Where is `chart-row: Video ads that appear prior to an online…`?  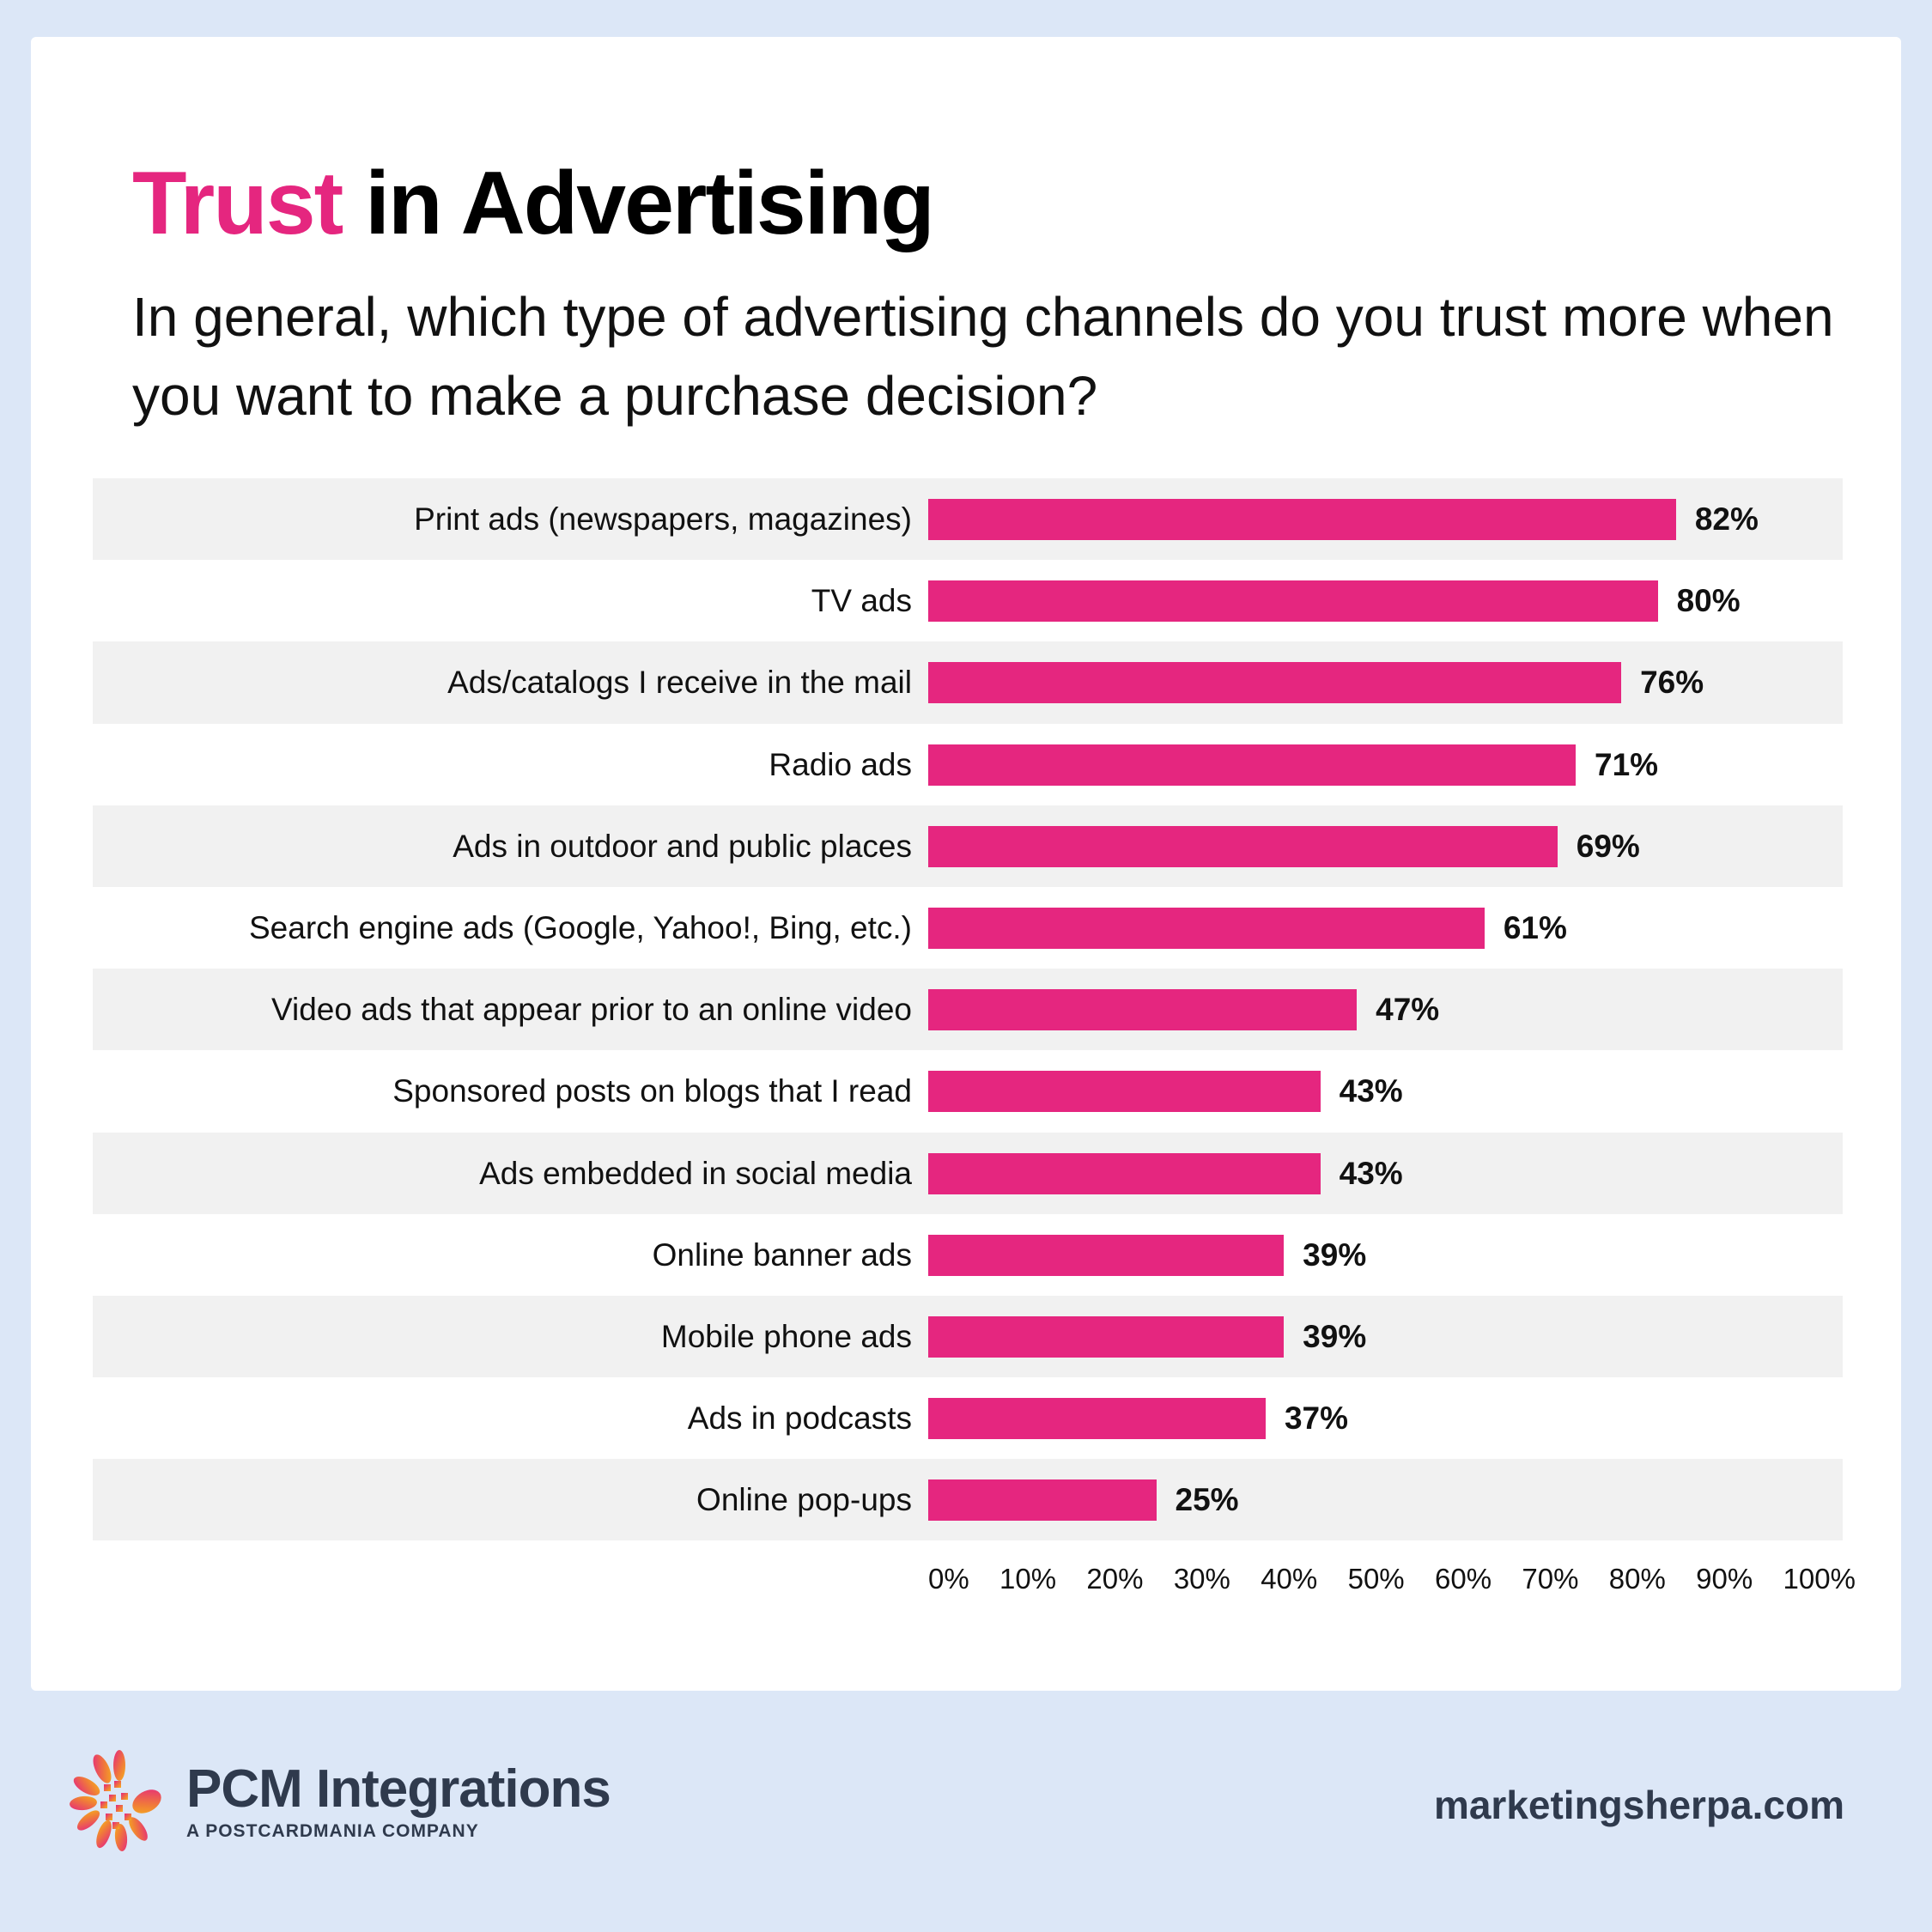 chart-row: Video ads that appear prior to an online… is located at coordinates (968, 1010).